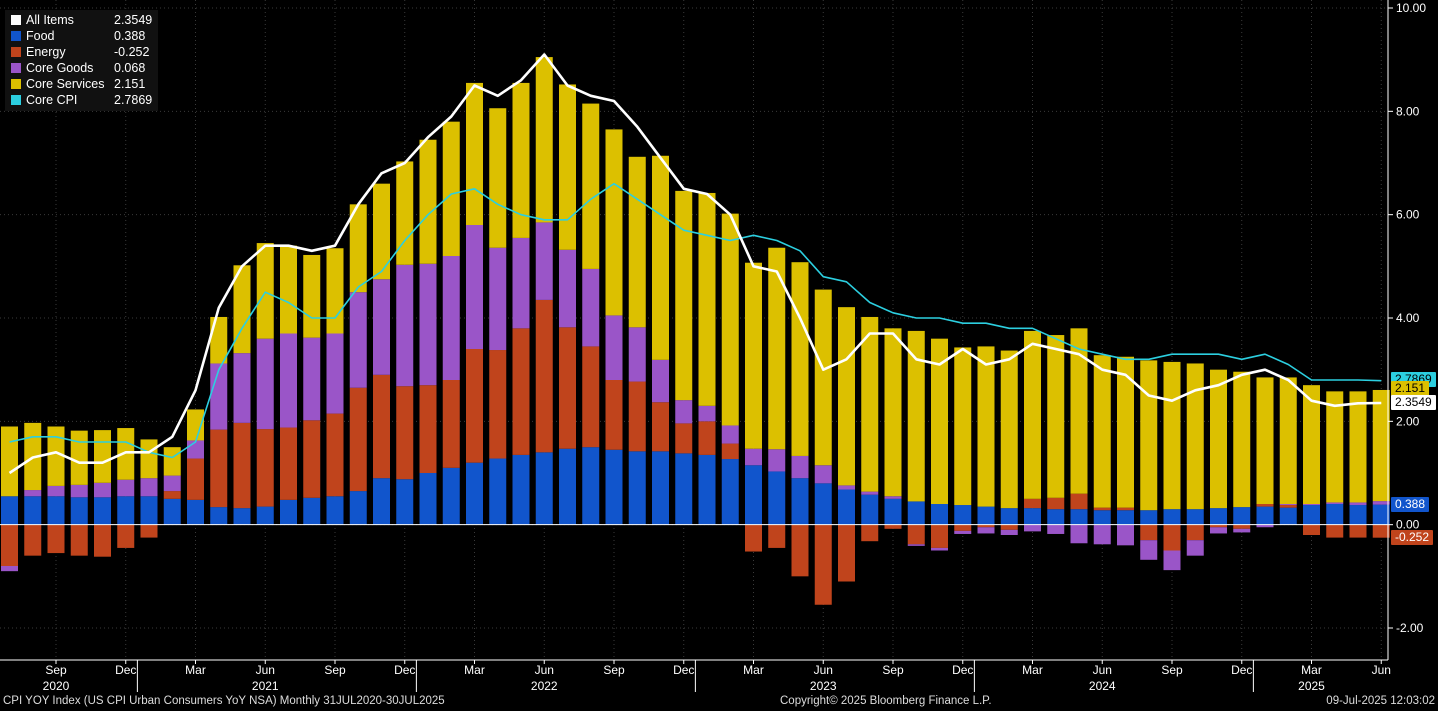 This screenshot has width=1438, height=711. What do you see at coordinates (886, 701) in the screenshot?
I see `footer-copyright: Copyright© 2025 Bloomberg Finance L.P.` at bounding box center [886, 701].